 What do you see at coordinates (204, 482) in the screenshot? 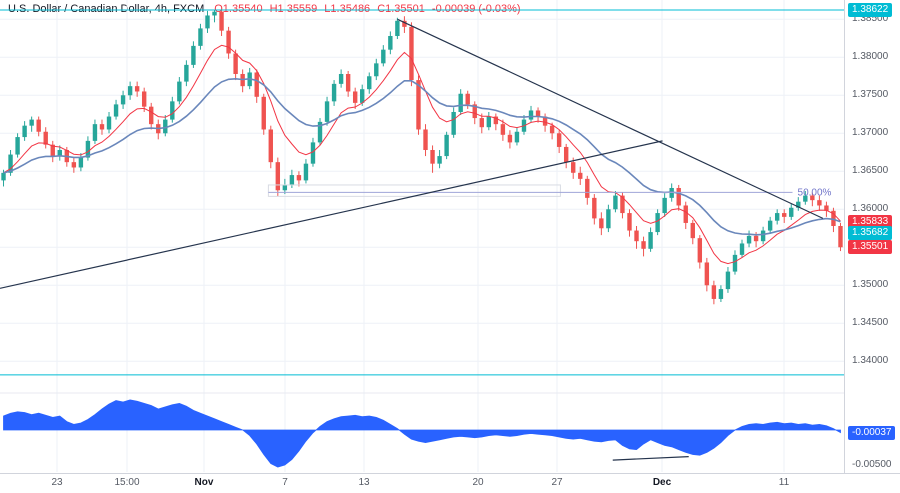
I see `time-axis-label: Nov` at bounding box center [204, 482].